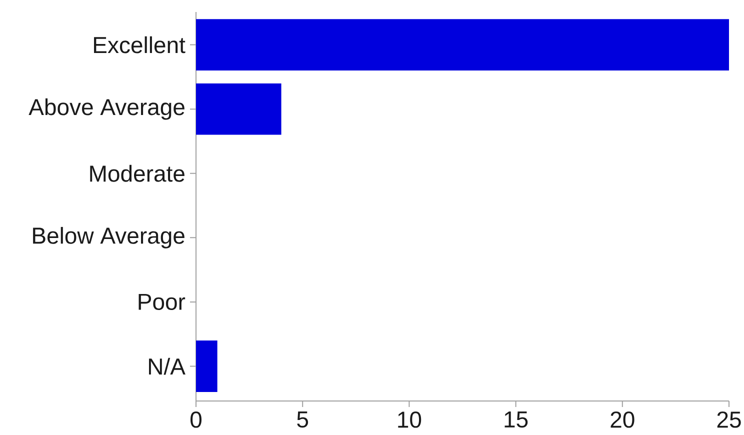  I want to click on x-tick-label: 15, so click(516, 420).